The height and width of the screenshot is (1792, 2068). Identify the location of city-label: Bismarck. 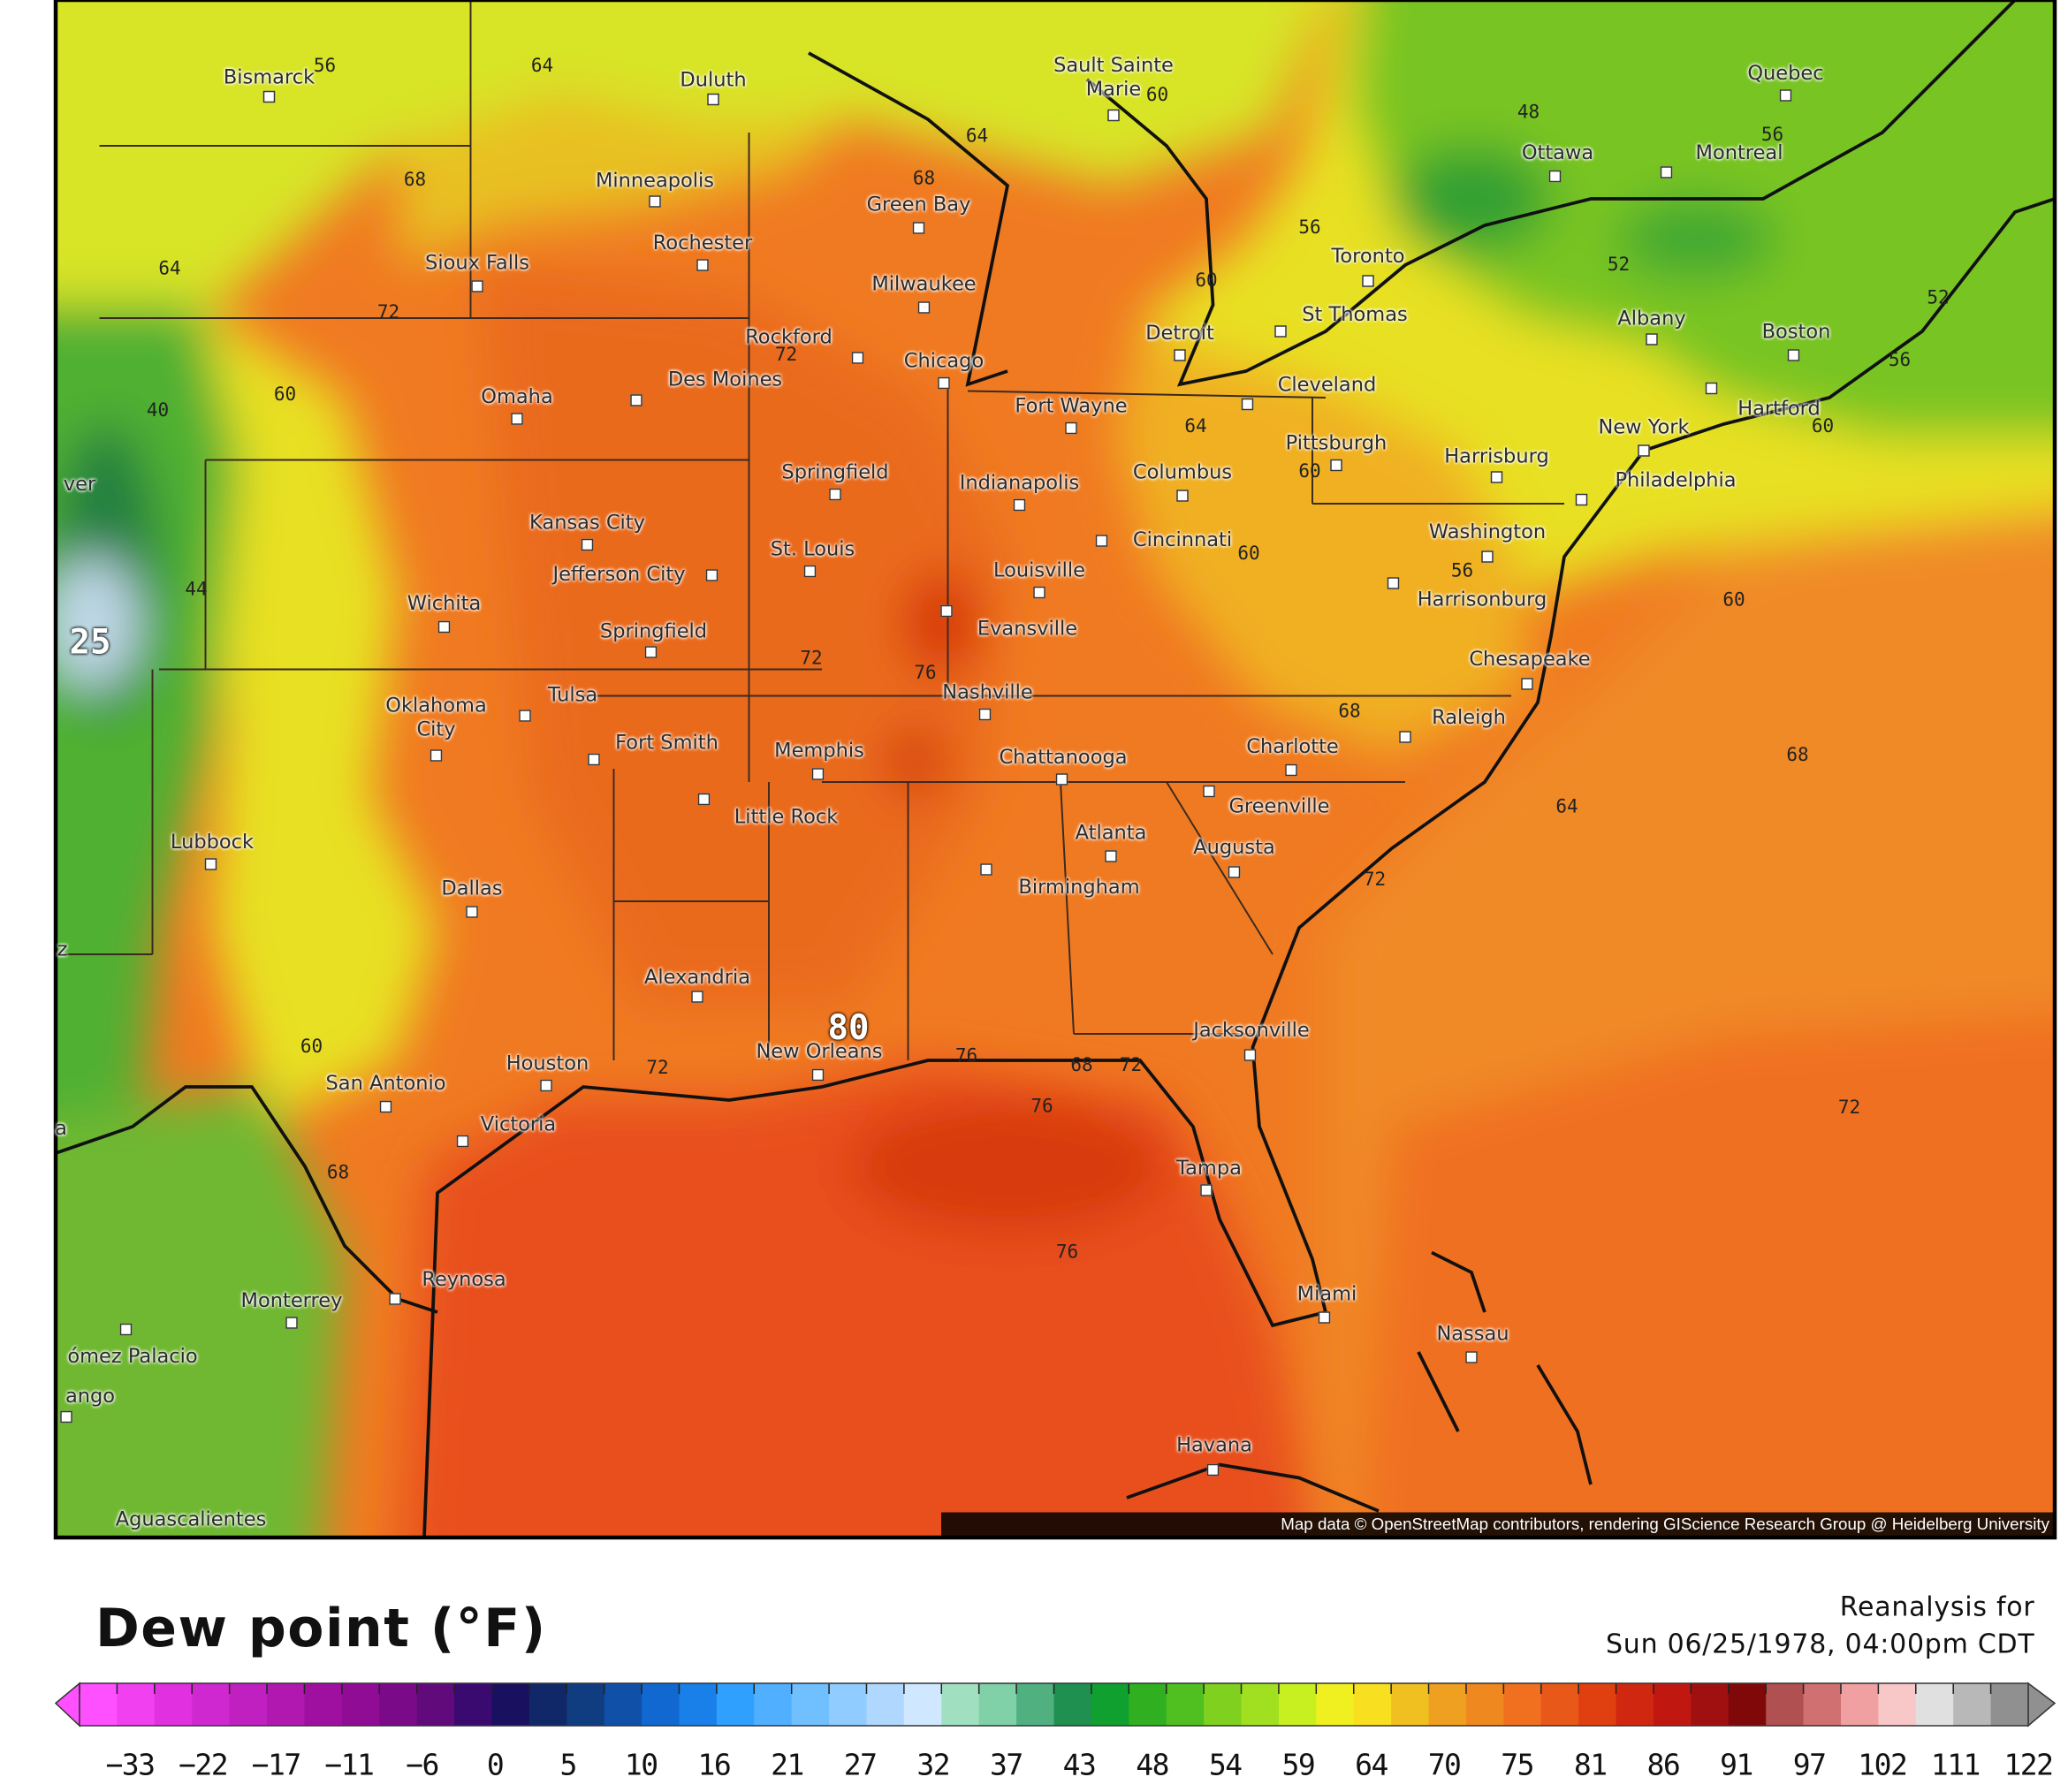
(269, 77).